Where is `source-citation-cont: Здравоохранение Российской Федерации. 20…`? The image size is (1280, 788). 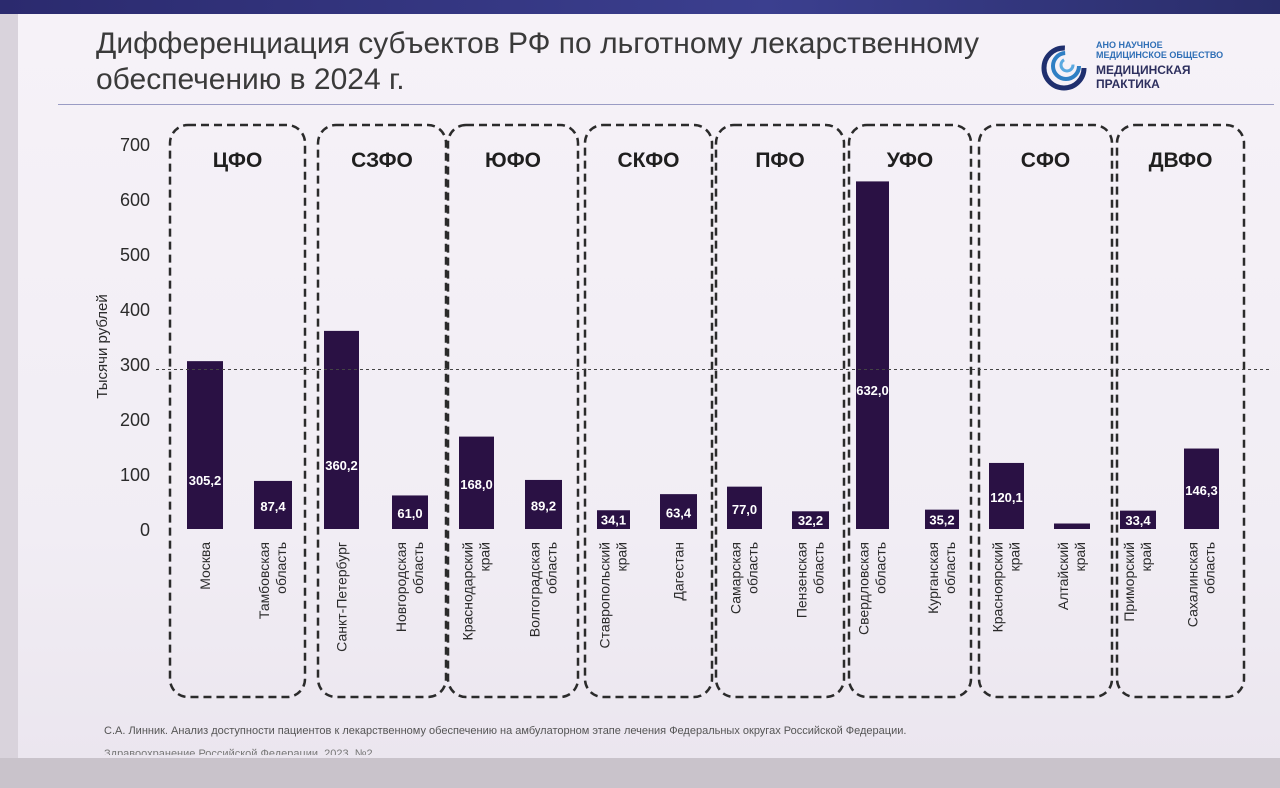 source-citation-cont: Здравоохранение Российской Федерации. 20… is located at coordinates (238, 751).